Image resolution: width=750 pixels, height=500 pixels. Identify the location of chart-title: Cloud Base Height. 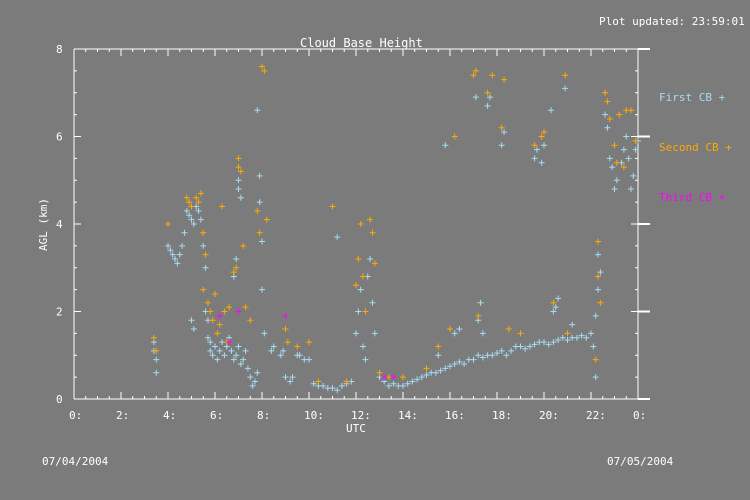
(361, 43).